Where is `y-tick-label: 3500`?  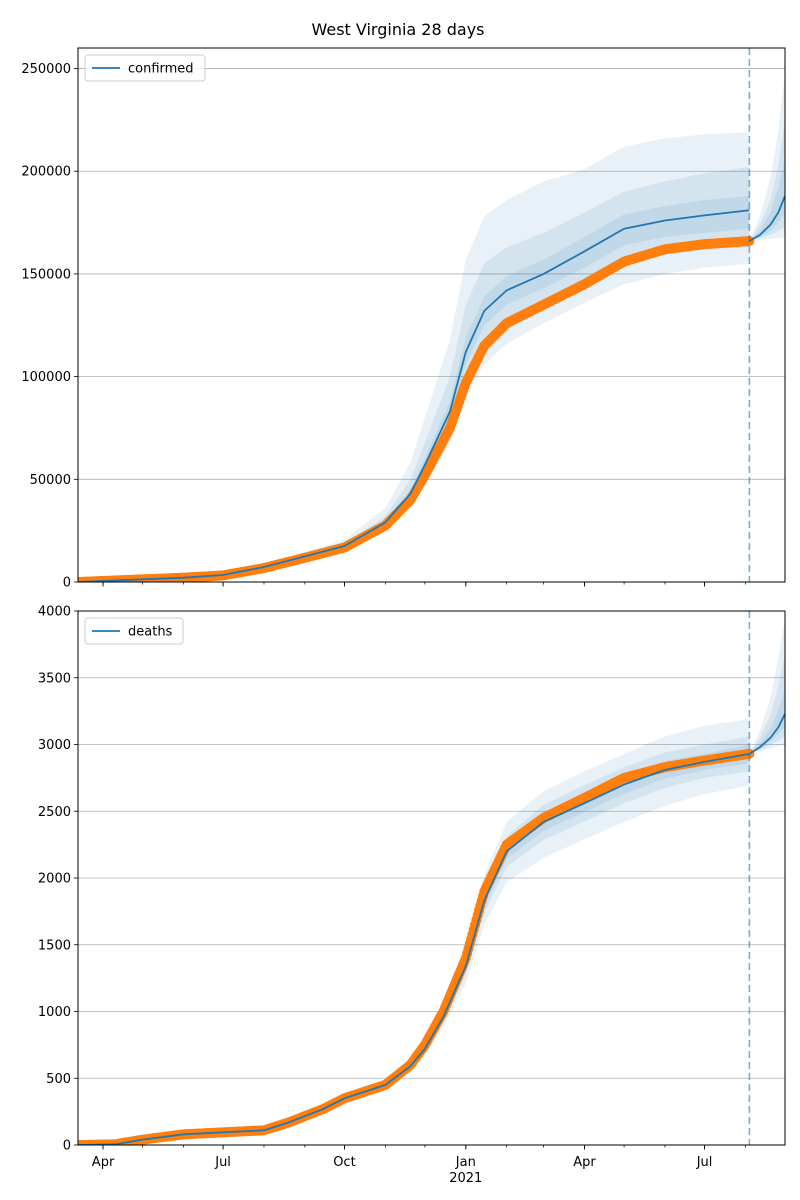
y-tick-label: 3500 is located at coordinates (54, 678).